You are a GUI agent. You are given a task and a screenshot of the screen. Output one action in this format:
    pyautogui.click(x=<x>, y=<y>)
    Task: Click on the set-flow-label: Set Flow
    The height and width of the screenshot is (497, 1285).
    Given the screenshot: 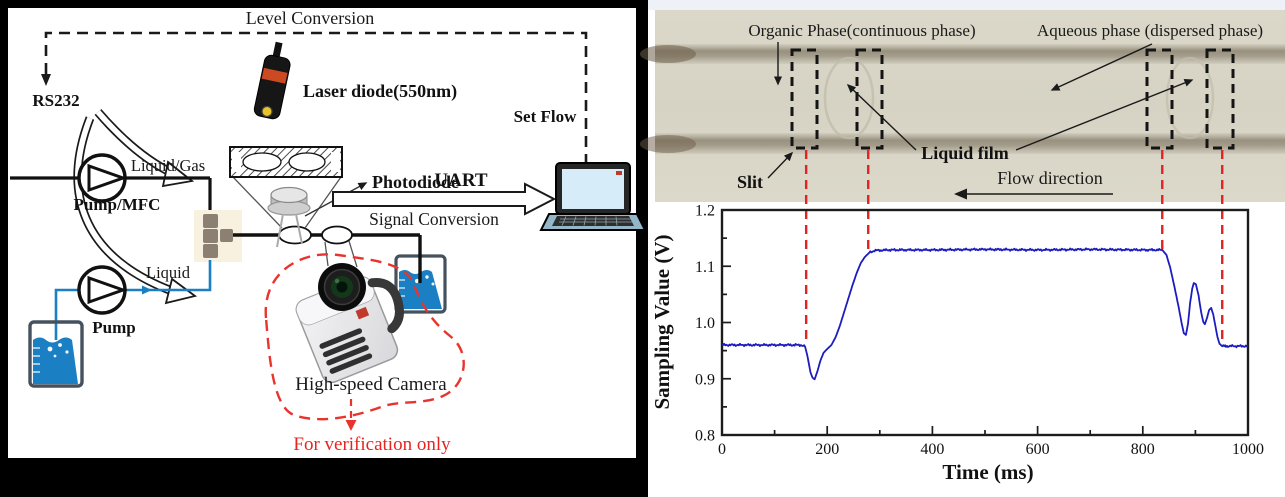 What is the action you would take?
    pyautogui.click(x=546, y=116)
    